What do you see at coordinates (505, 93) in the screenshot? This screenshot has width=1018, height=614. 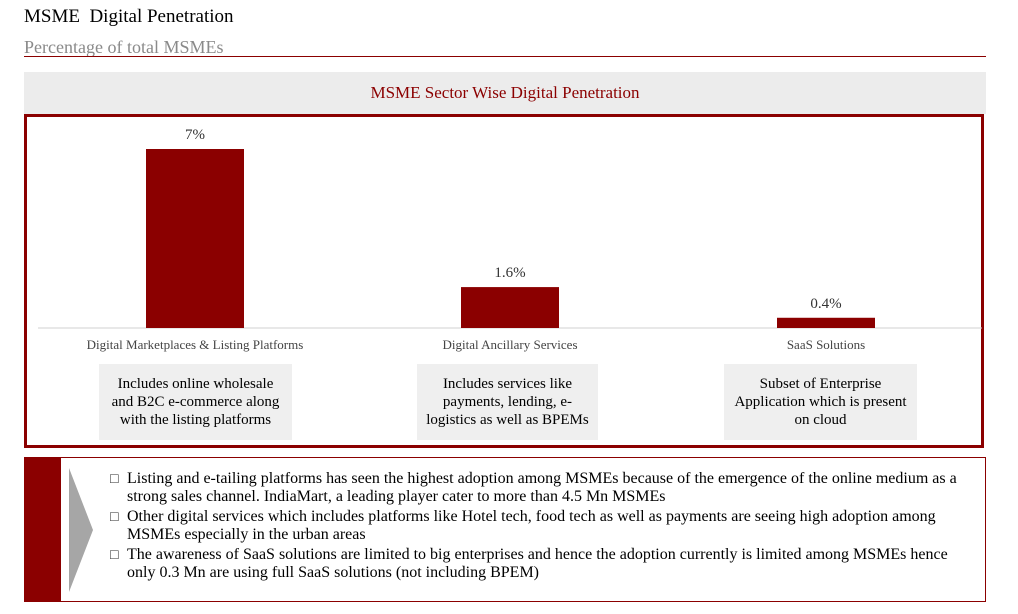 I see `chart-panel-title: MSME Sector Wise Digital Penetration` at bounding box center [505, 93].